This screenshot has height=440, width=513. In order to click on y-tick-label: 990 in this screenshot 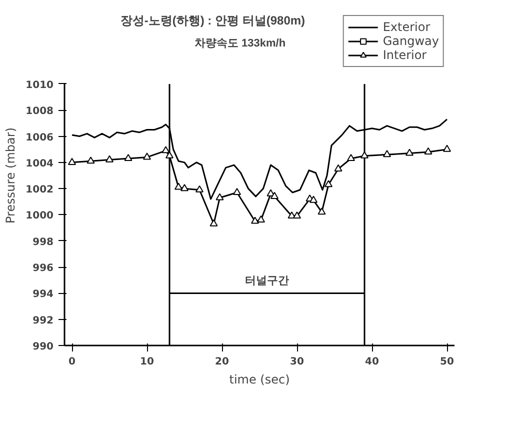, I will do `click(43, 347)`.